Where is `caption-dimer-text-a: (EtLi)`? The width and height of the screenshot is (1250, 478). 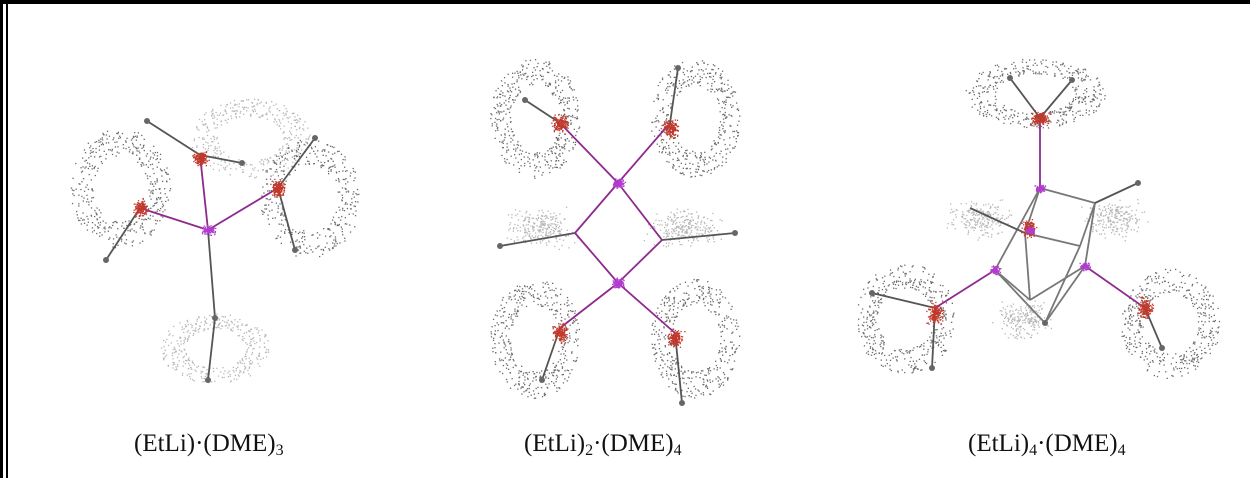
caption-dimer-text-a: (EtLi) is located at coordinates (555, 443).